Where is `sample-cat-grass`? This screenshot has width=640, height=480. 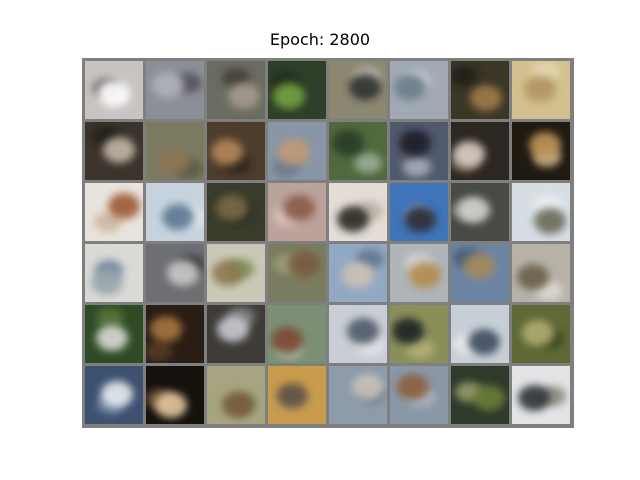
sample-cat-grass is located at coordinates (419, 334).